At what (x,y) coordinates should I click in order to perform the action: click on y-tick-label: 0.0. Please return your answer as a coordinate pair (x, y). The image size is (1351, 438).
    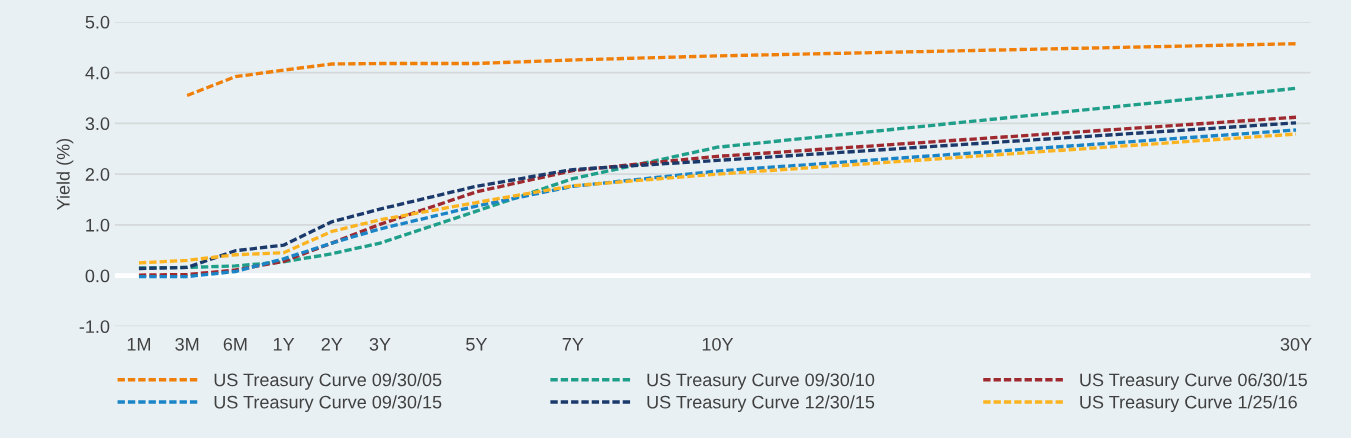
    Looking at the image, I should click on (97, 276).